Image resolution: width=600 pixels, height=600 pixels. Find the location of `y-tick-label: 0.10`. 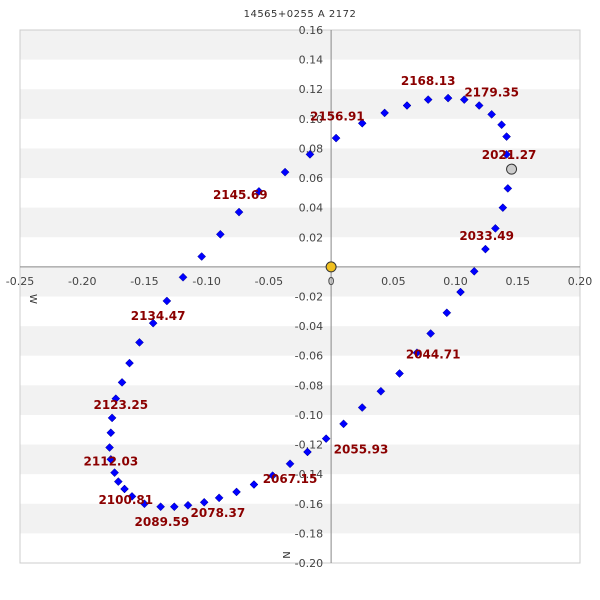

y-tick-label: 0.10 is located at coordinates (311, 119).